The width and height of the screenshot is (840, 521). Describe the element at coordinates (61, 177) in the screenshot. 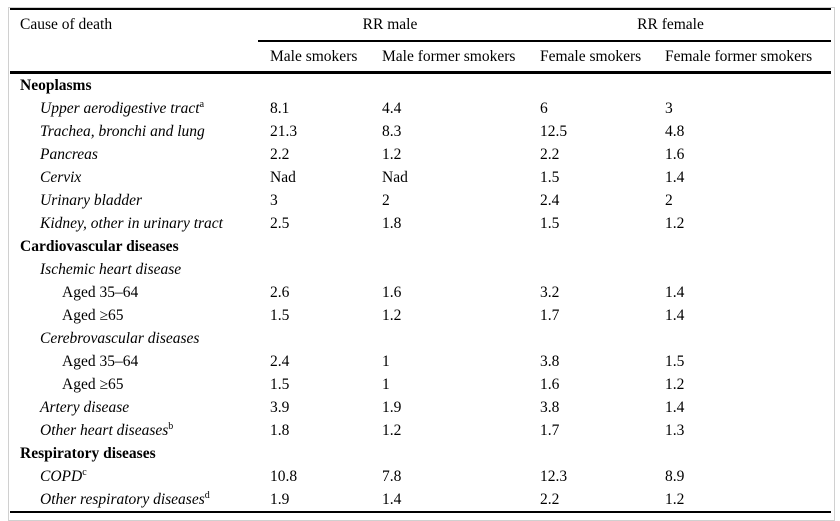

I see `row-label: Cervix` at that location.